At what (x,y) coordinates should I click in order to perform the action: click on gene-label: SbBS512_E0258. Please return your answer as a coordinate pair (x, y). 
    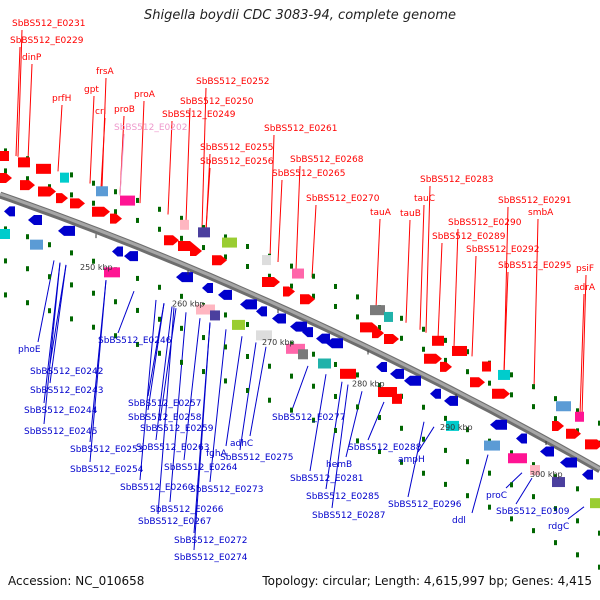
    Looking at the image, I should click on (165, 418).